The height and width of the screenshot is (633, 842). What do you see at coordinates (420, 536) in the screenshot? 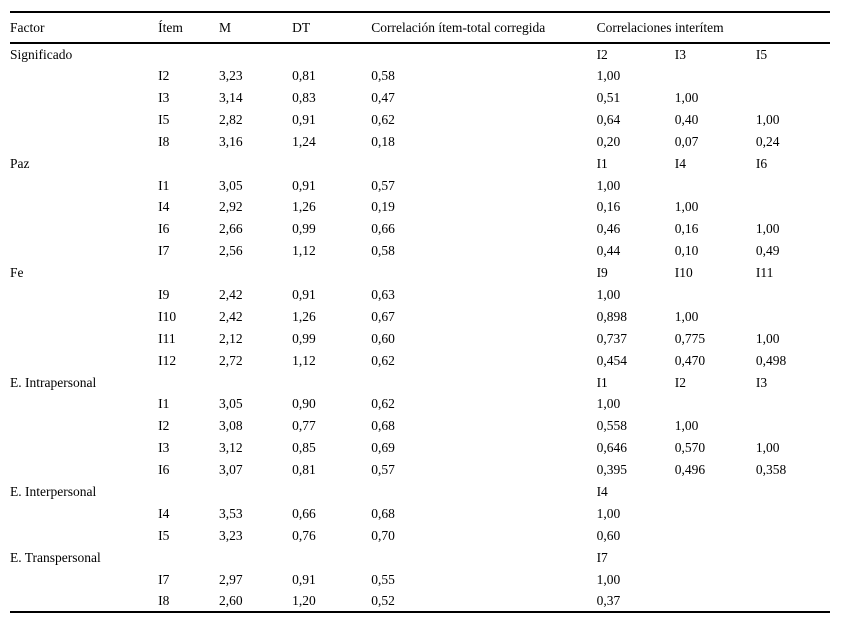
I see `item-row: I5 3,23 0,76 0,70 0,60` at bounding box center [420, 536].